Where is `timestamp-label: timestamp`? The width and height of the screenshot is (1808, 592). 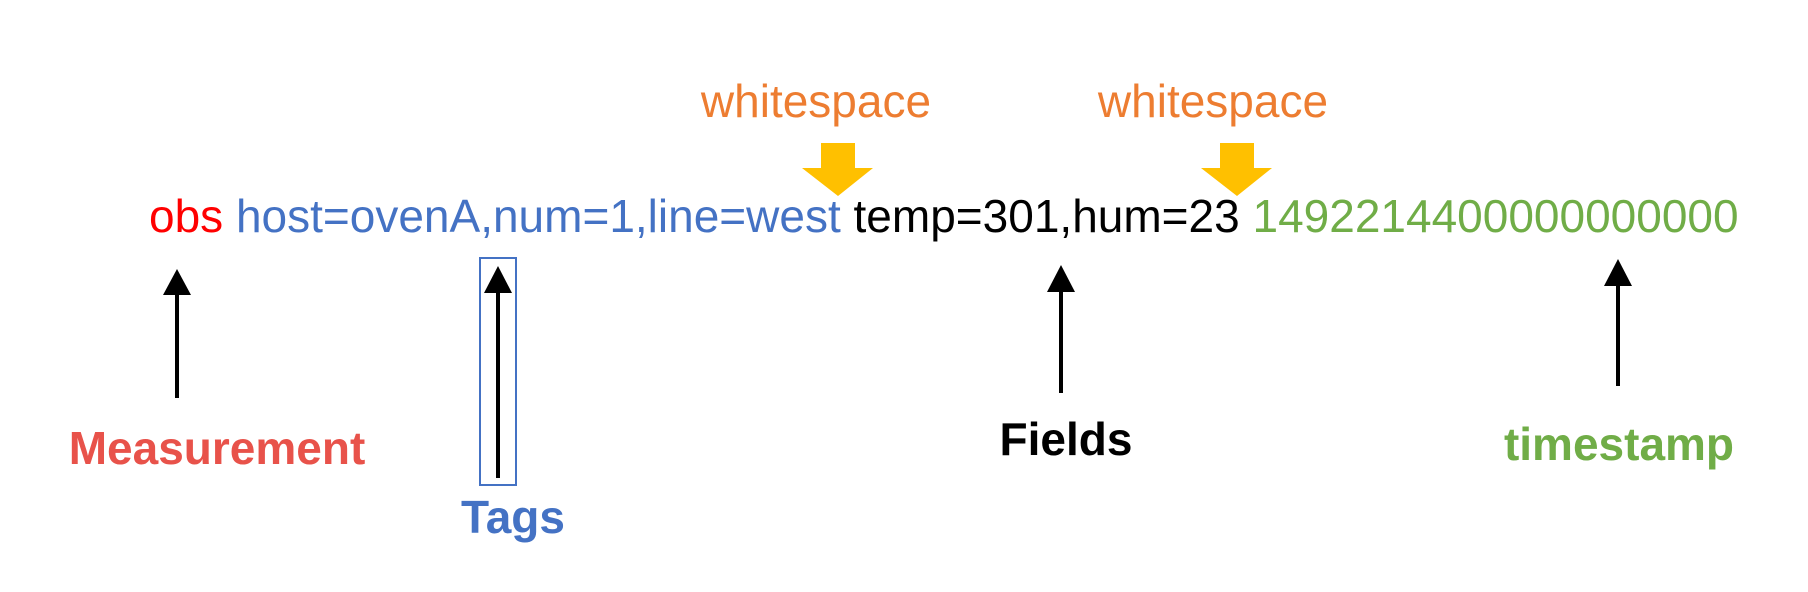
timestamp-label: timestamp is located at coordinates (1619, 444).